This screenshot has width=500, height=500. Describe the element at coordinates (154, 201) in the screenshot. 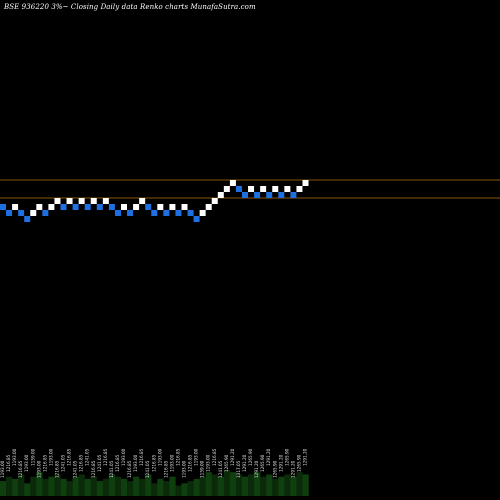

I see `renko-bricks` at that location.